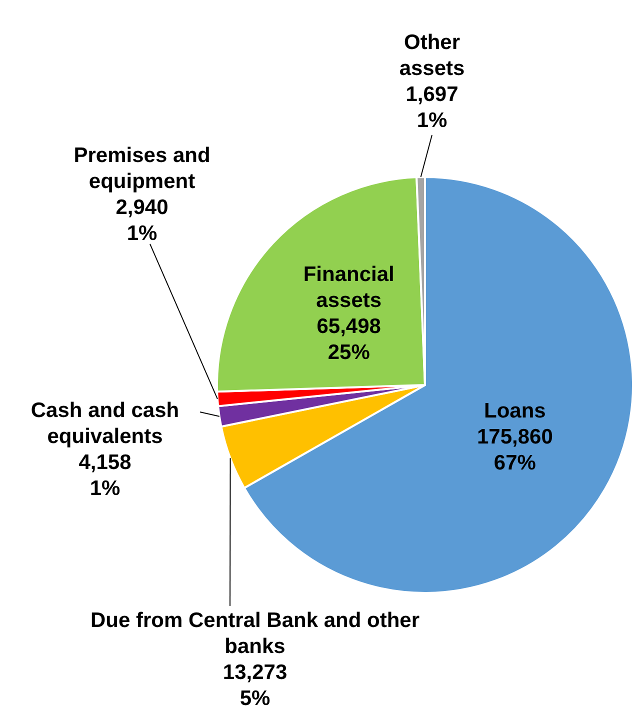 This screenshot has height=720, width=639. Describe the element at coordinates (432, 55) in the screenshot. I see `slice-label: Other assets` at that location.